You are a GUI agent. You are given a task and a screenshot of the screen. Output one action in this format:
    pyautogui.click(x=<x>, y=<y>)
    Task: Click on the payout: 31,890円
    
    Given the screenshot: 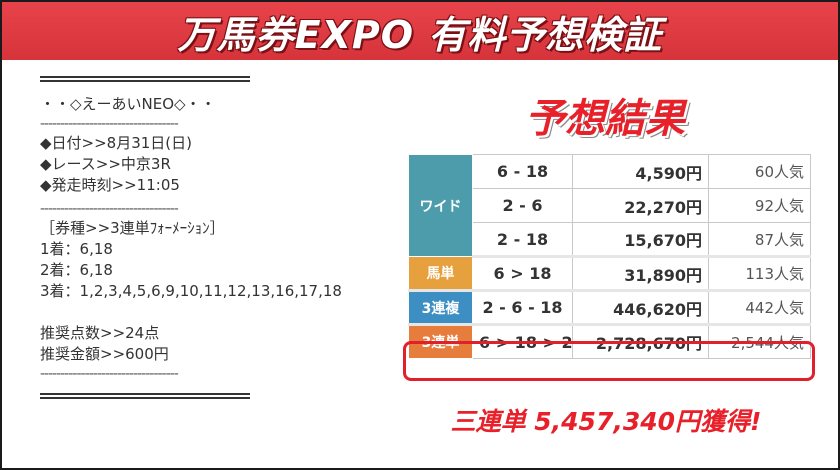 What is the action you would take?
    pyautogui.click(x=640, y=274)
    